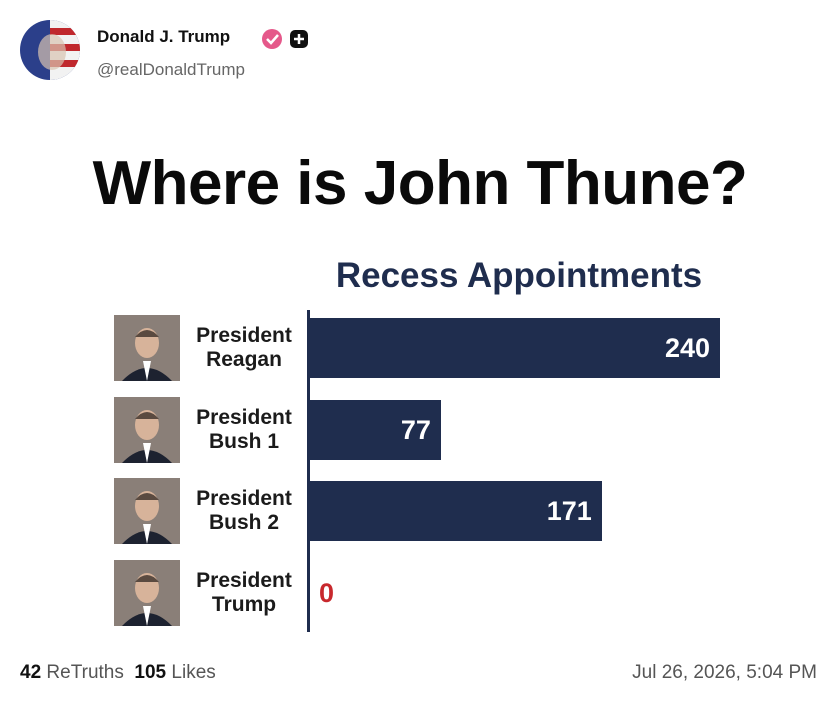 The image size is (840, 713). I want to click on value-label: 0, so click(327, 593).